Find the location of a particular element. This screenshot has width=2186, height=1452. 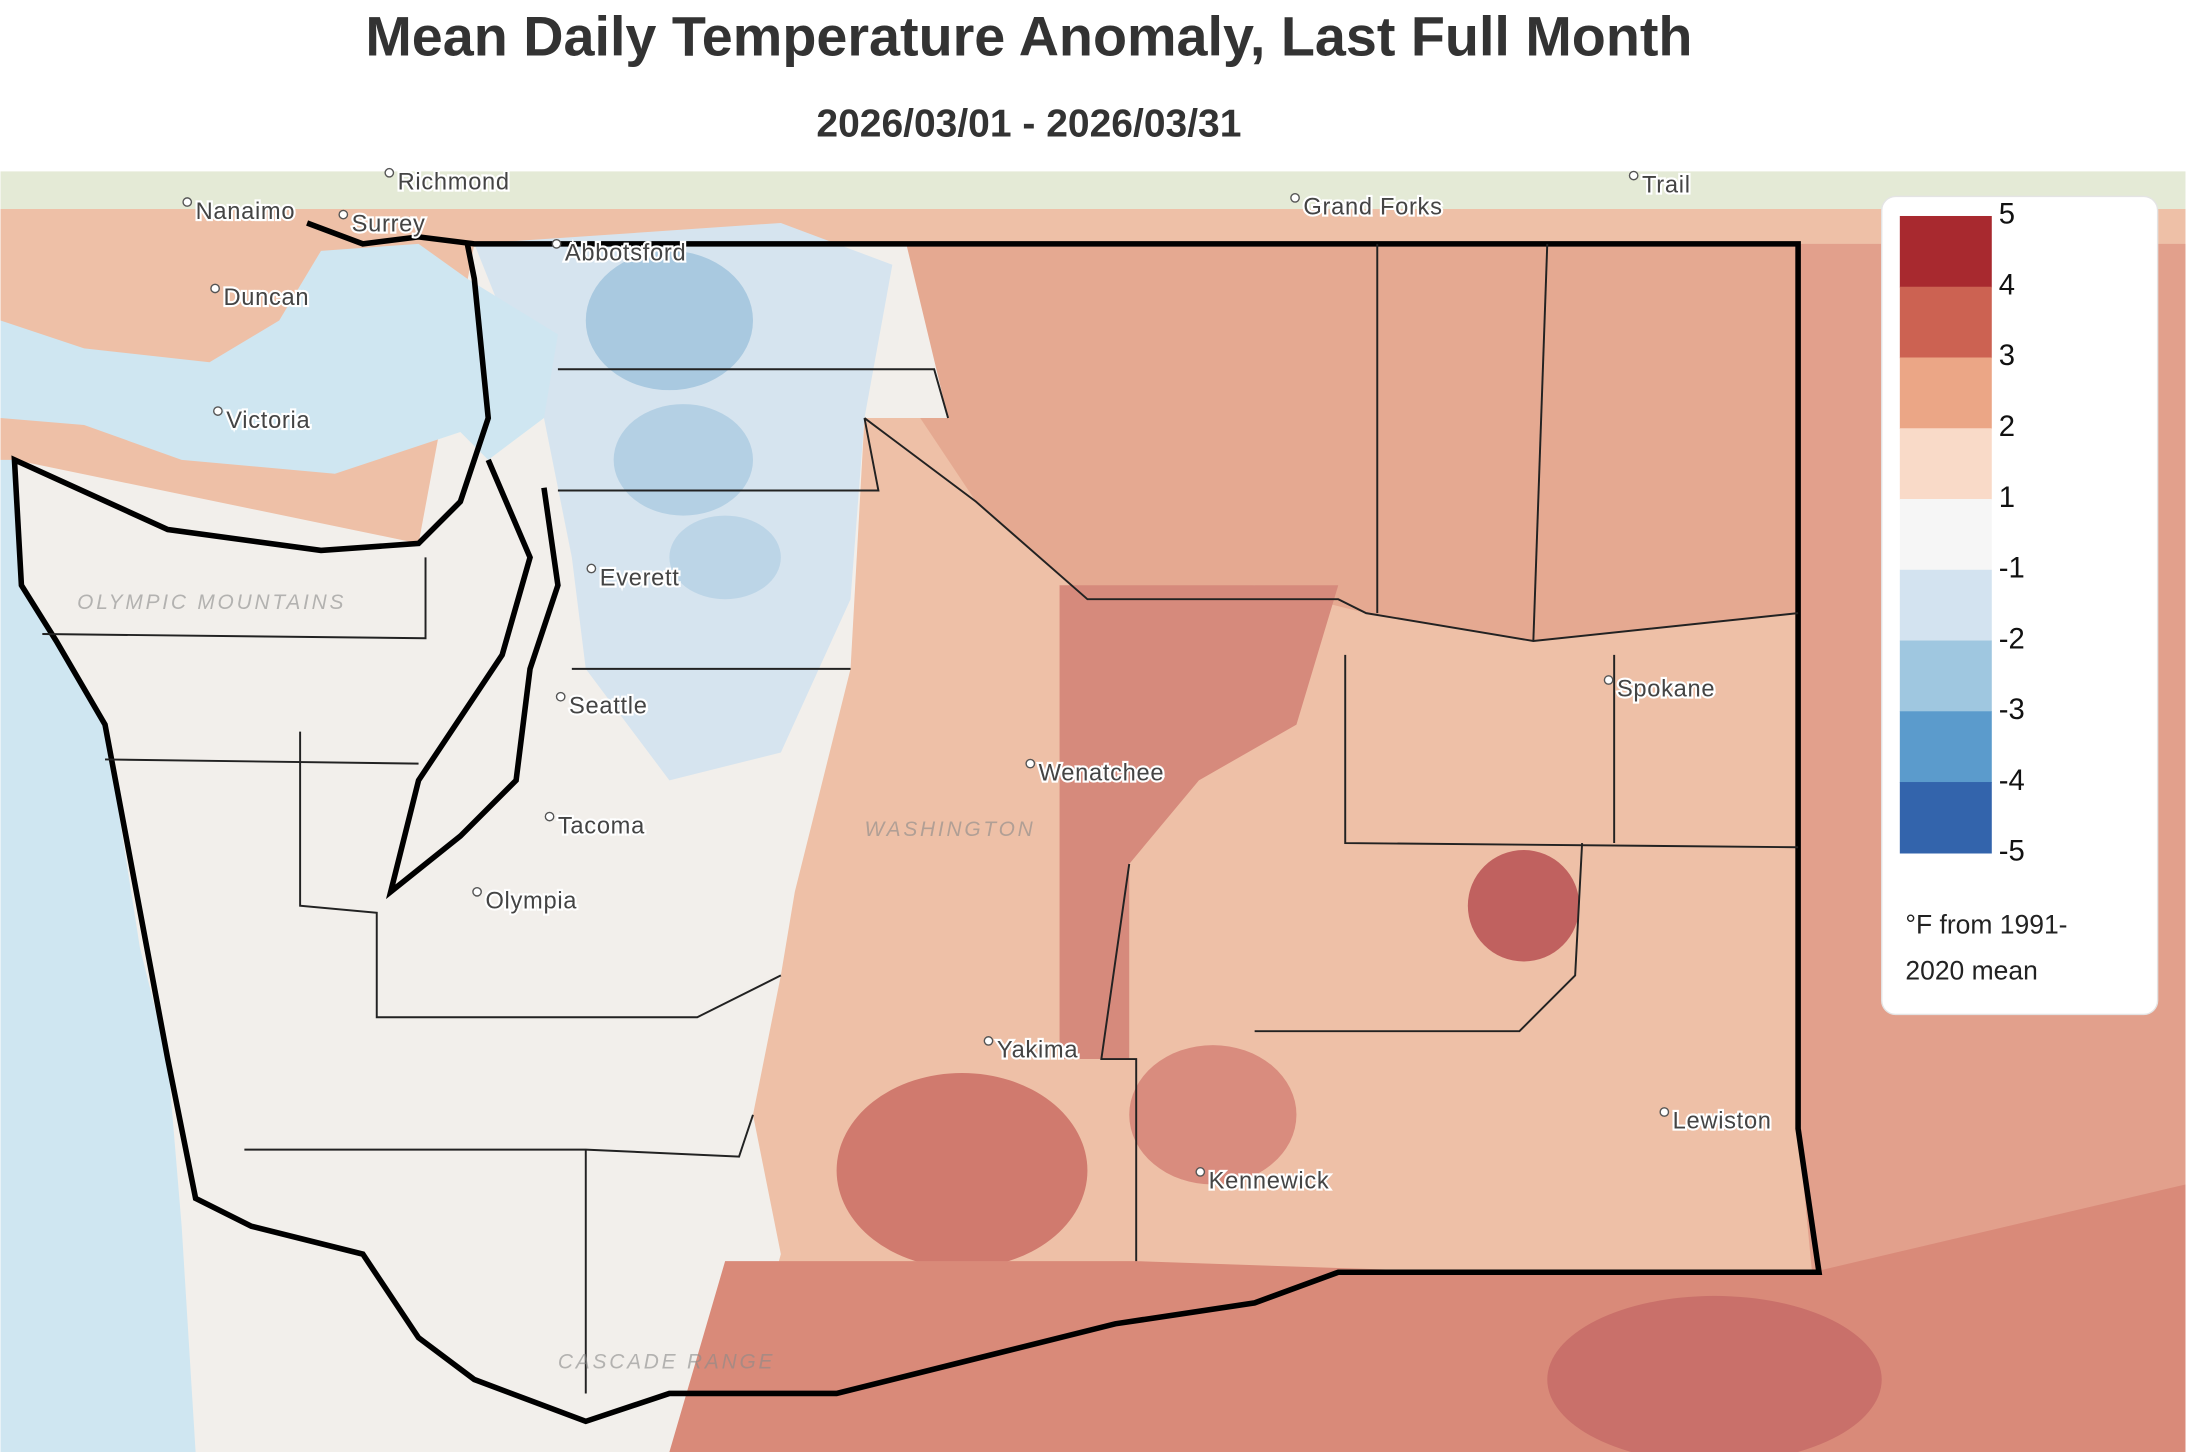

place-label: Wenatchee is located at coordinates (1102, 773).